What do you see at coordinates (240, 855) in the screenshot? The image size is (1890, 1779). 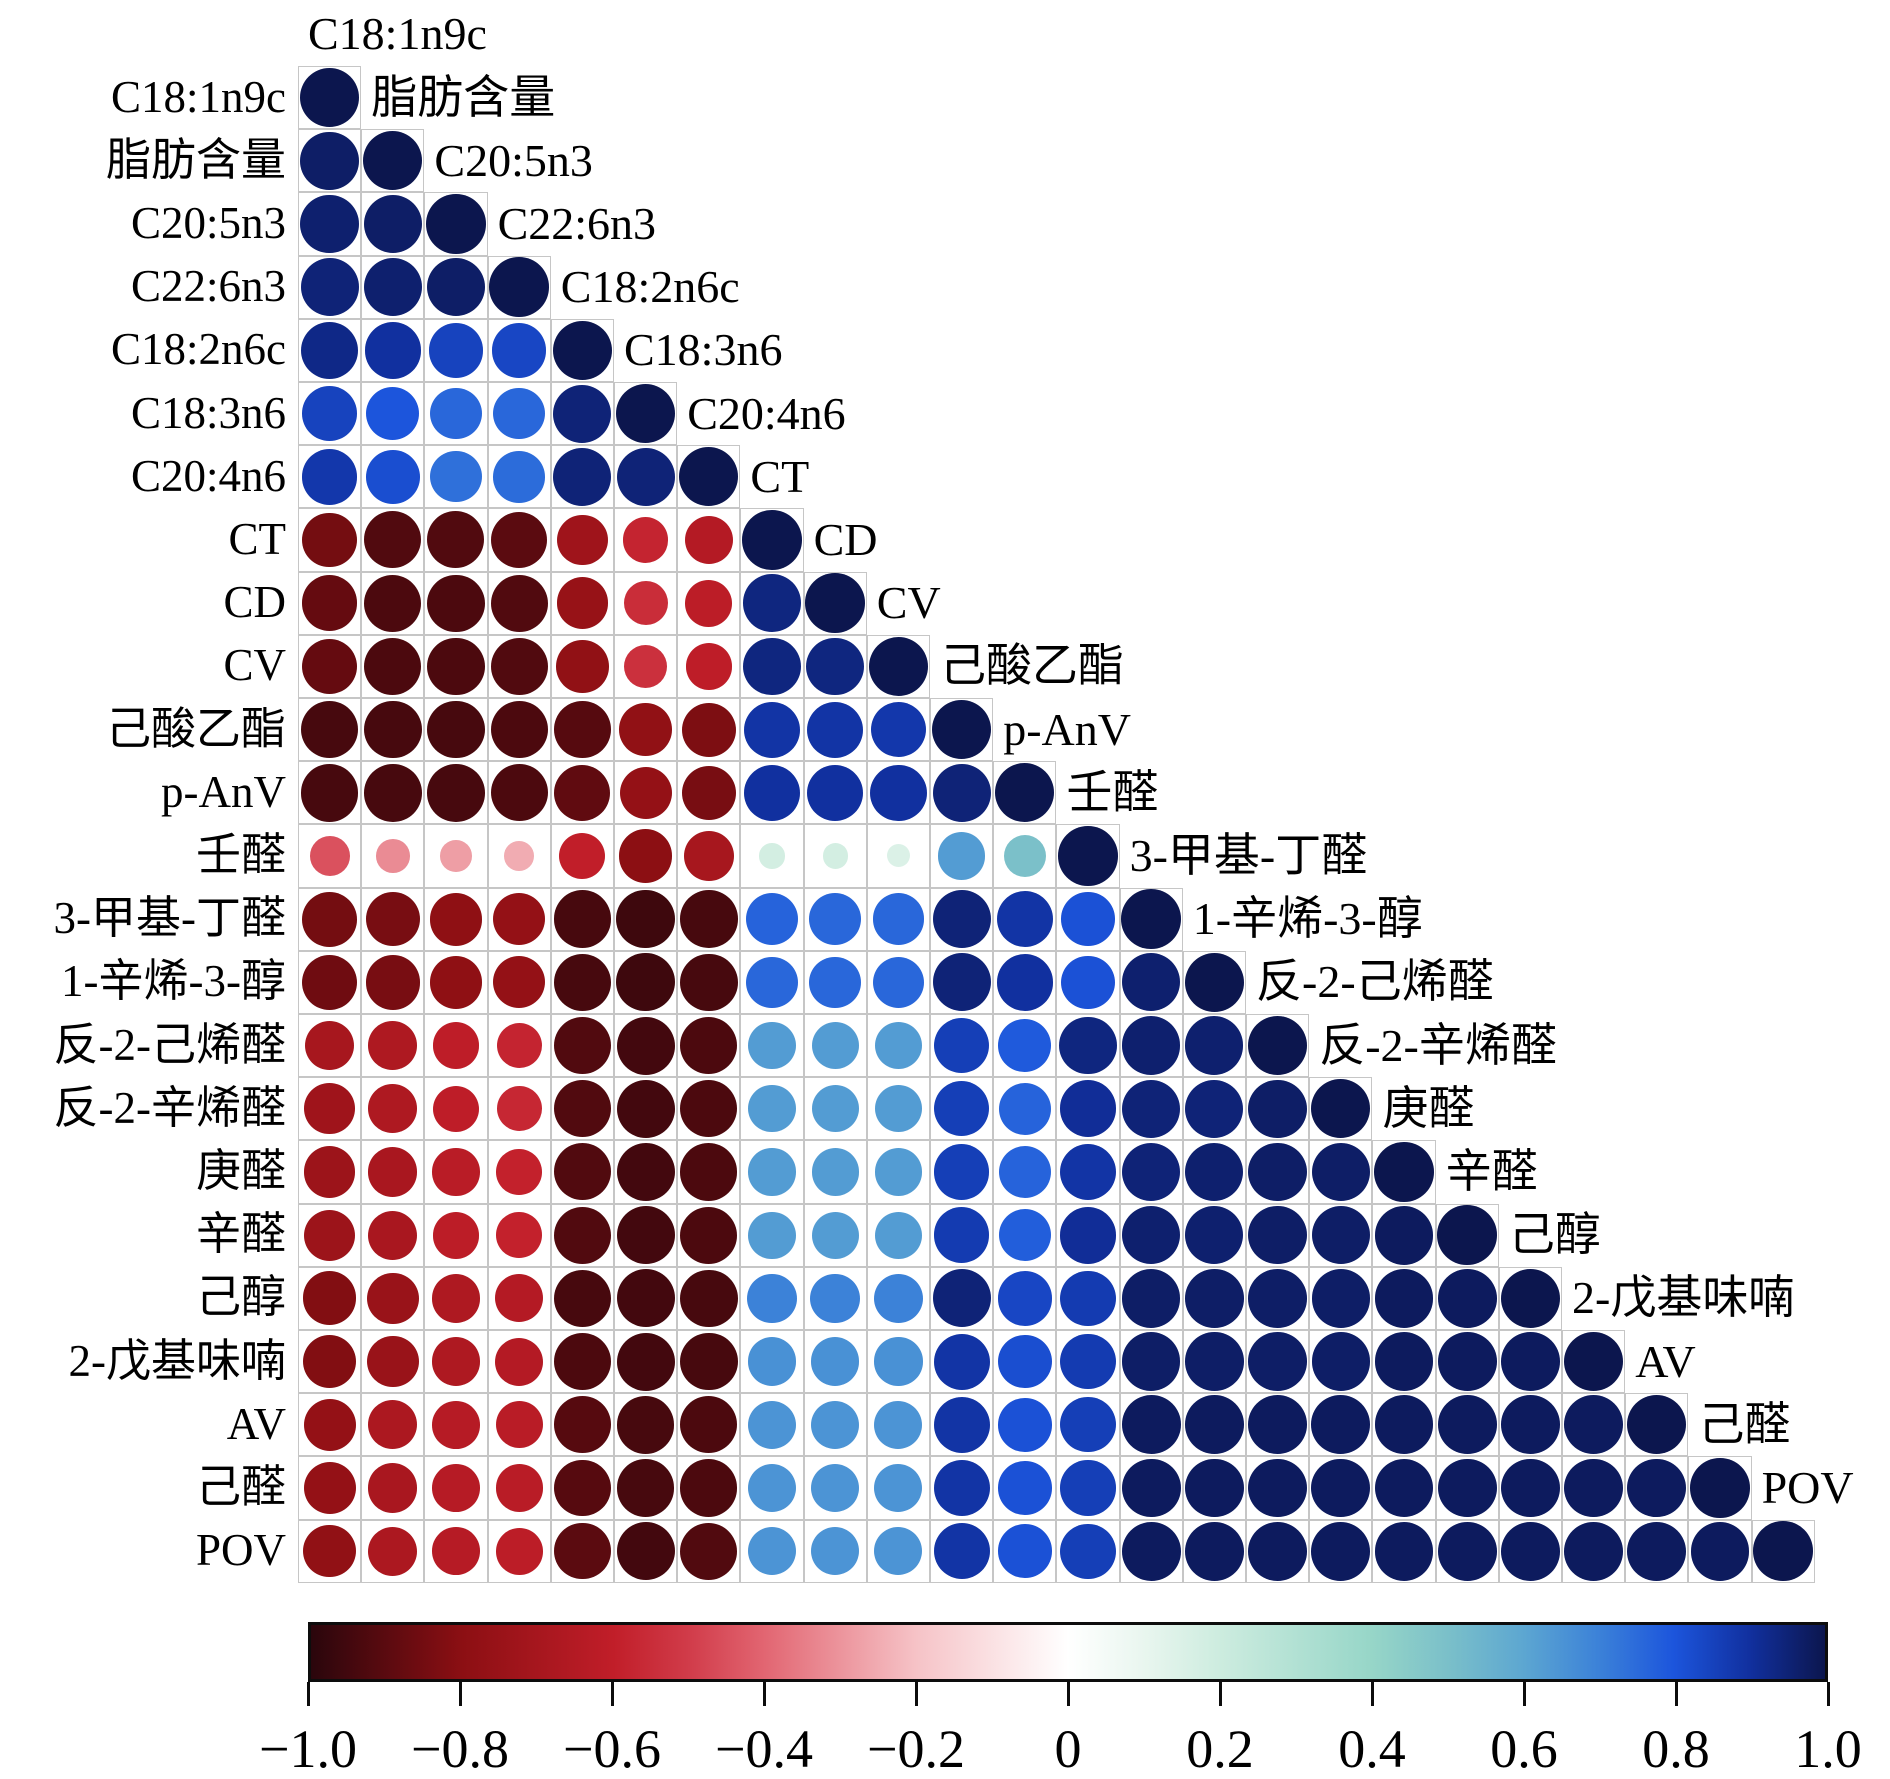 I see `row-label: 壬醛` at bounding box center [240, 855].